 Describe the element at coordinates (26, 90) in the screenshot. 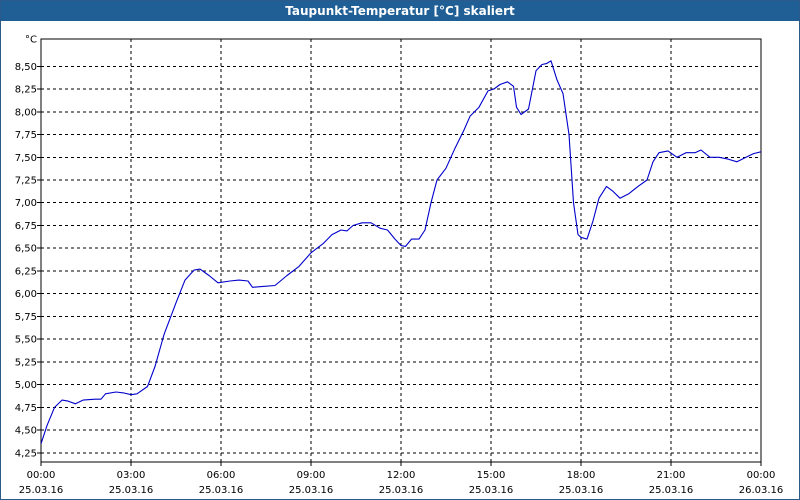

I see `y-tick-label: 8,25` at that location.